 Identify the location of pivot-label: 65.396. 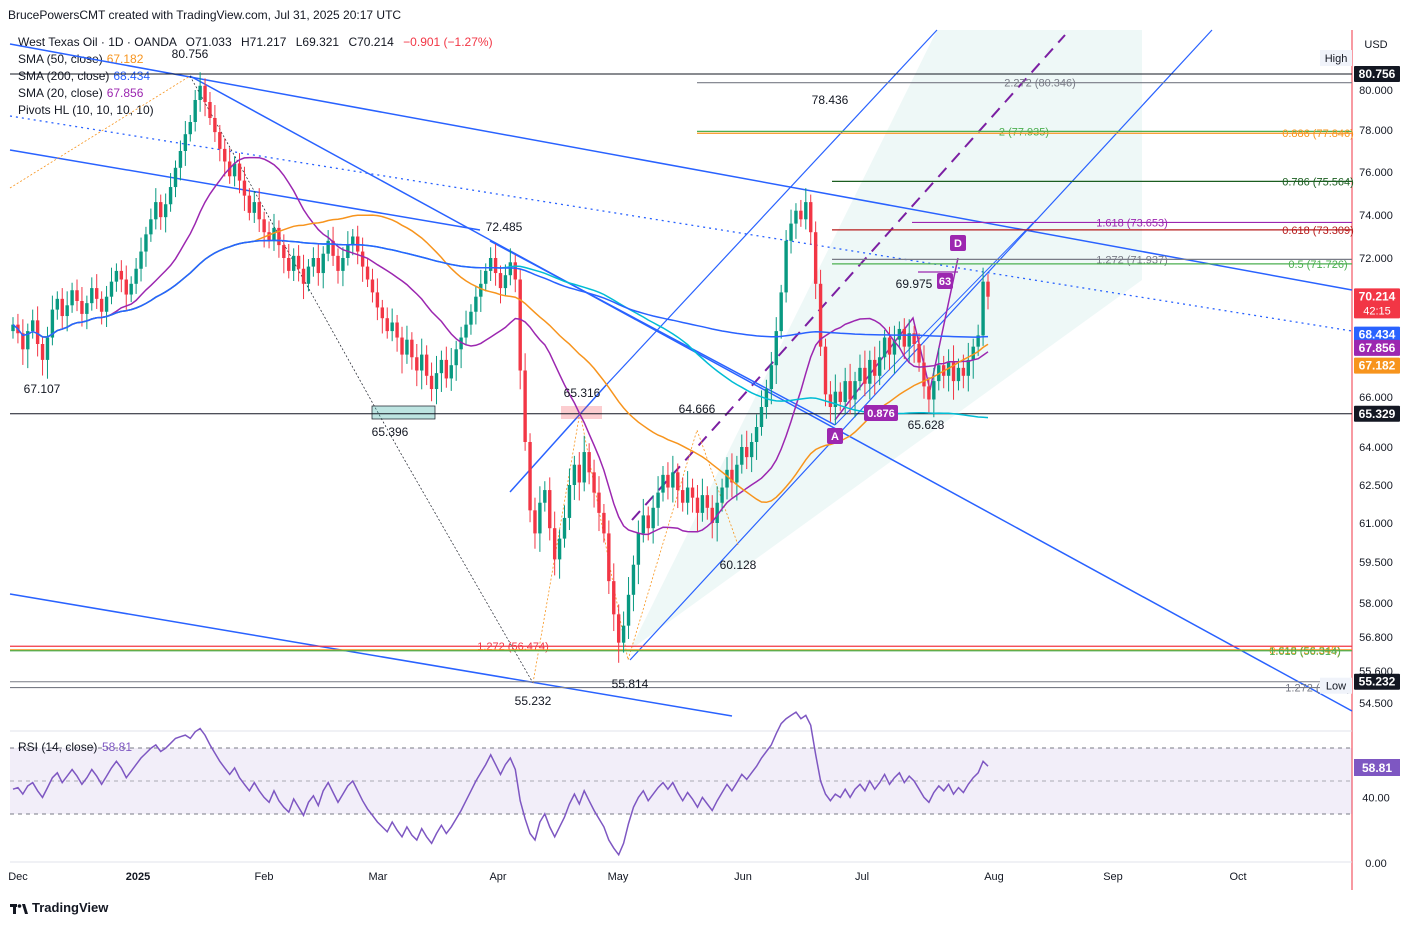
(390, 432).